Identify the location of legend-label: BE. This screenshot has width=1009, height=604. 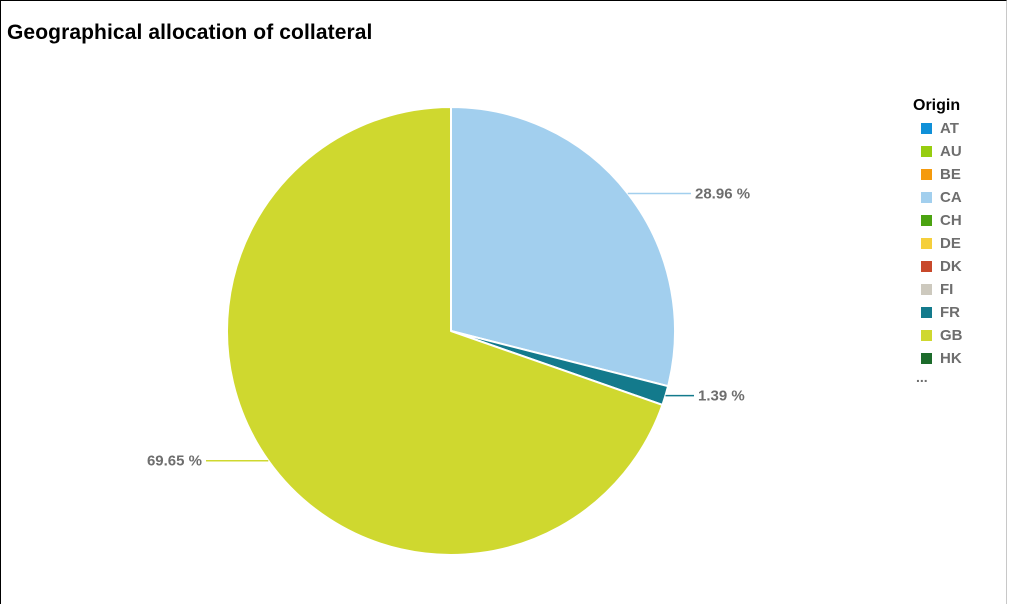
(950, 174).